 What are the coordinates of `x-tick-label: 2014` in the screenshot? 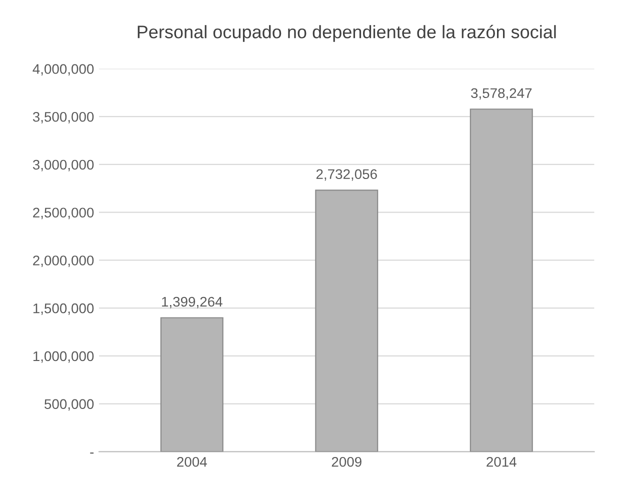 It's located at (501, 461).